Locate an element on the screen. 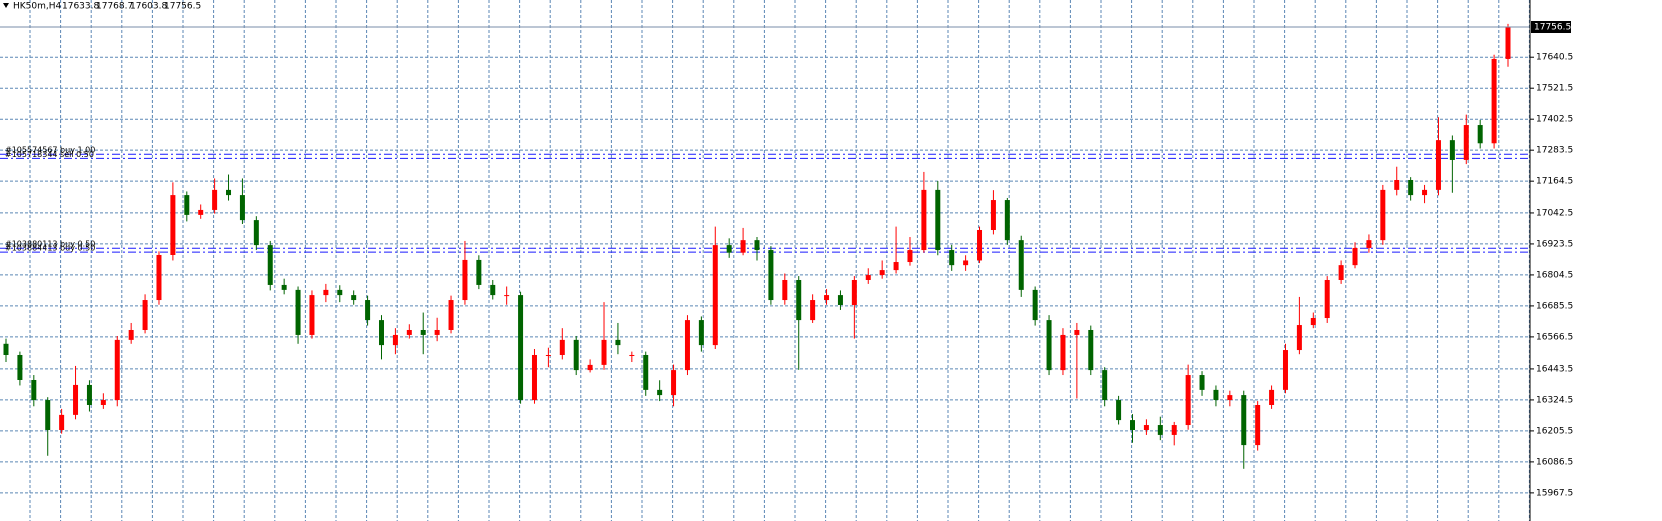 The height and width of the screenshot is (521, 1662). y-tick-label: 15967.5 is located at coordinates (1554, 493).